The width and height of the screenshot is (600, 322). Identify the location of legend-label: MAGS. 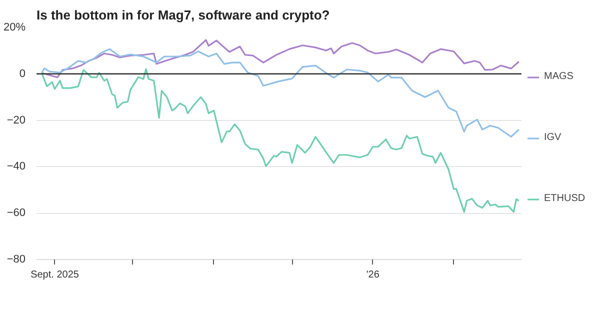
(559, 76).